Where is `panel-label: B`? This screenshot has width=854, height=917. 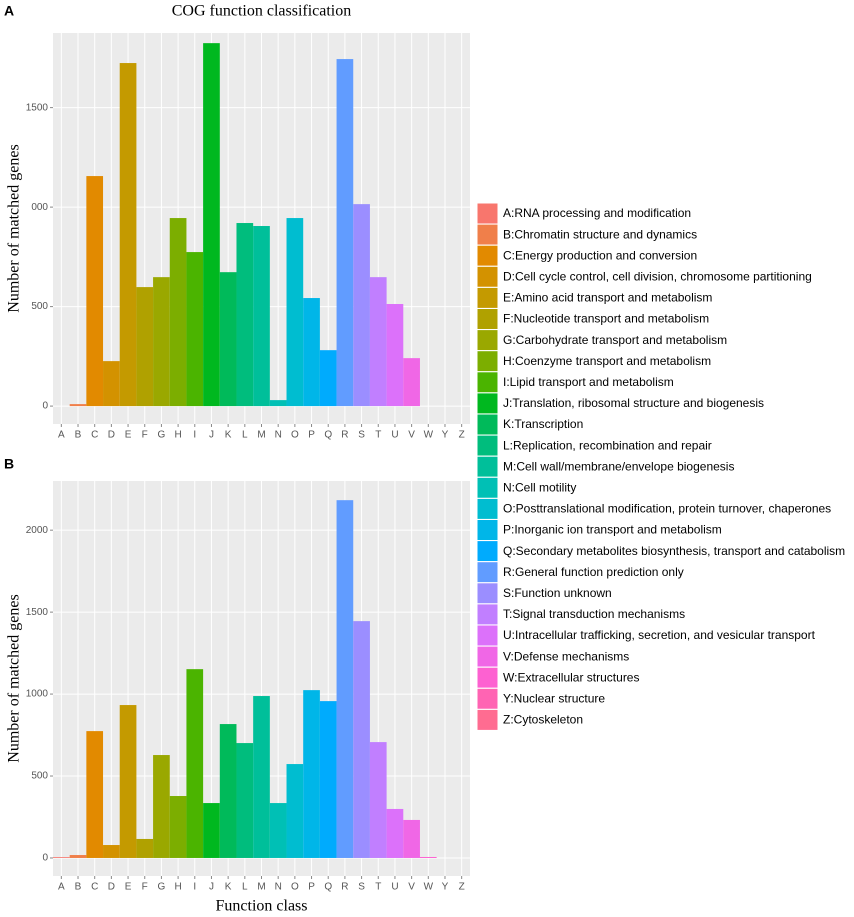
panel-label: B is located at coordinates (9, 464).